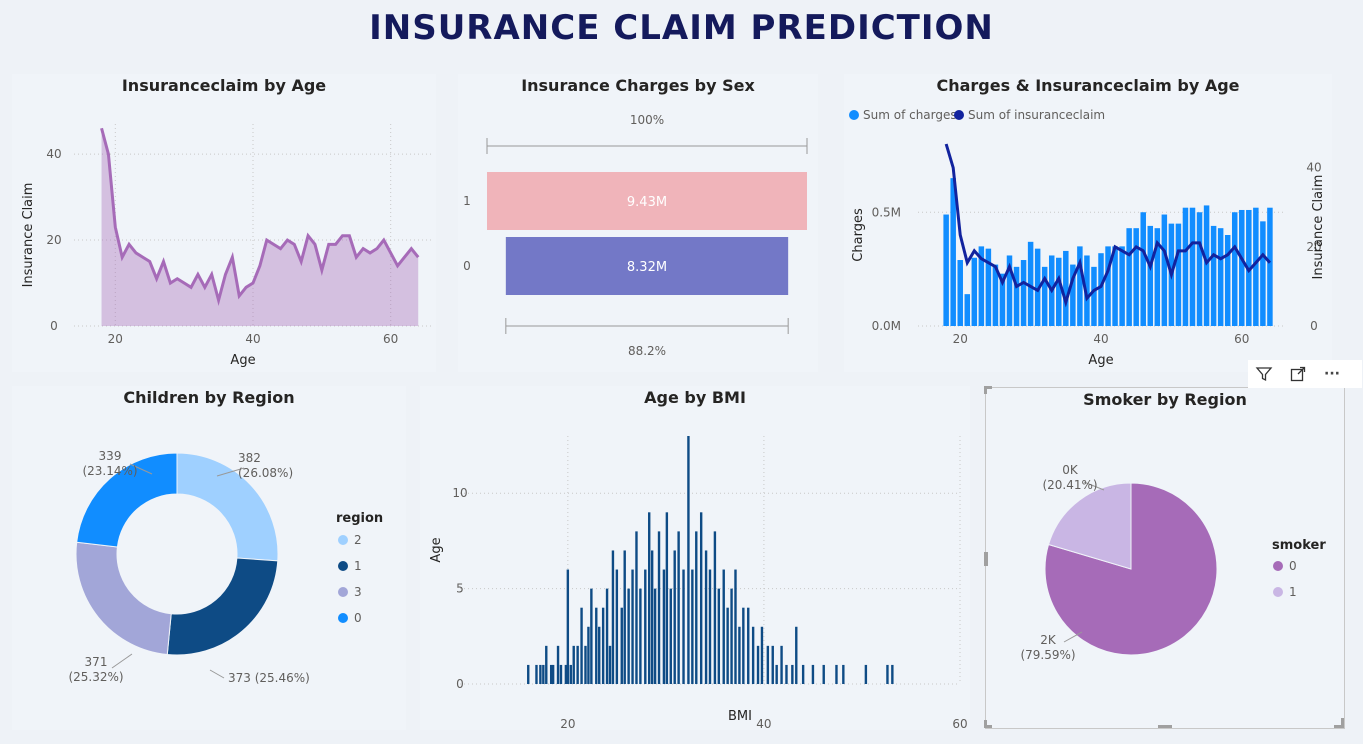 The height and width of the screenshot is (744, 1363). I want to click on funnel-bar, so click(647, 201).